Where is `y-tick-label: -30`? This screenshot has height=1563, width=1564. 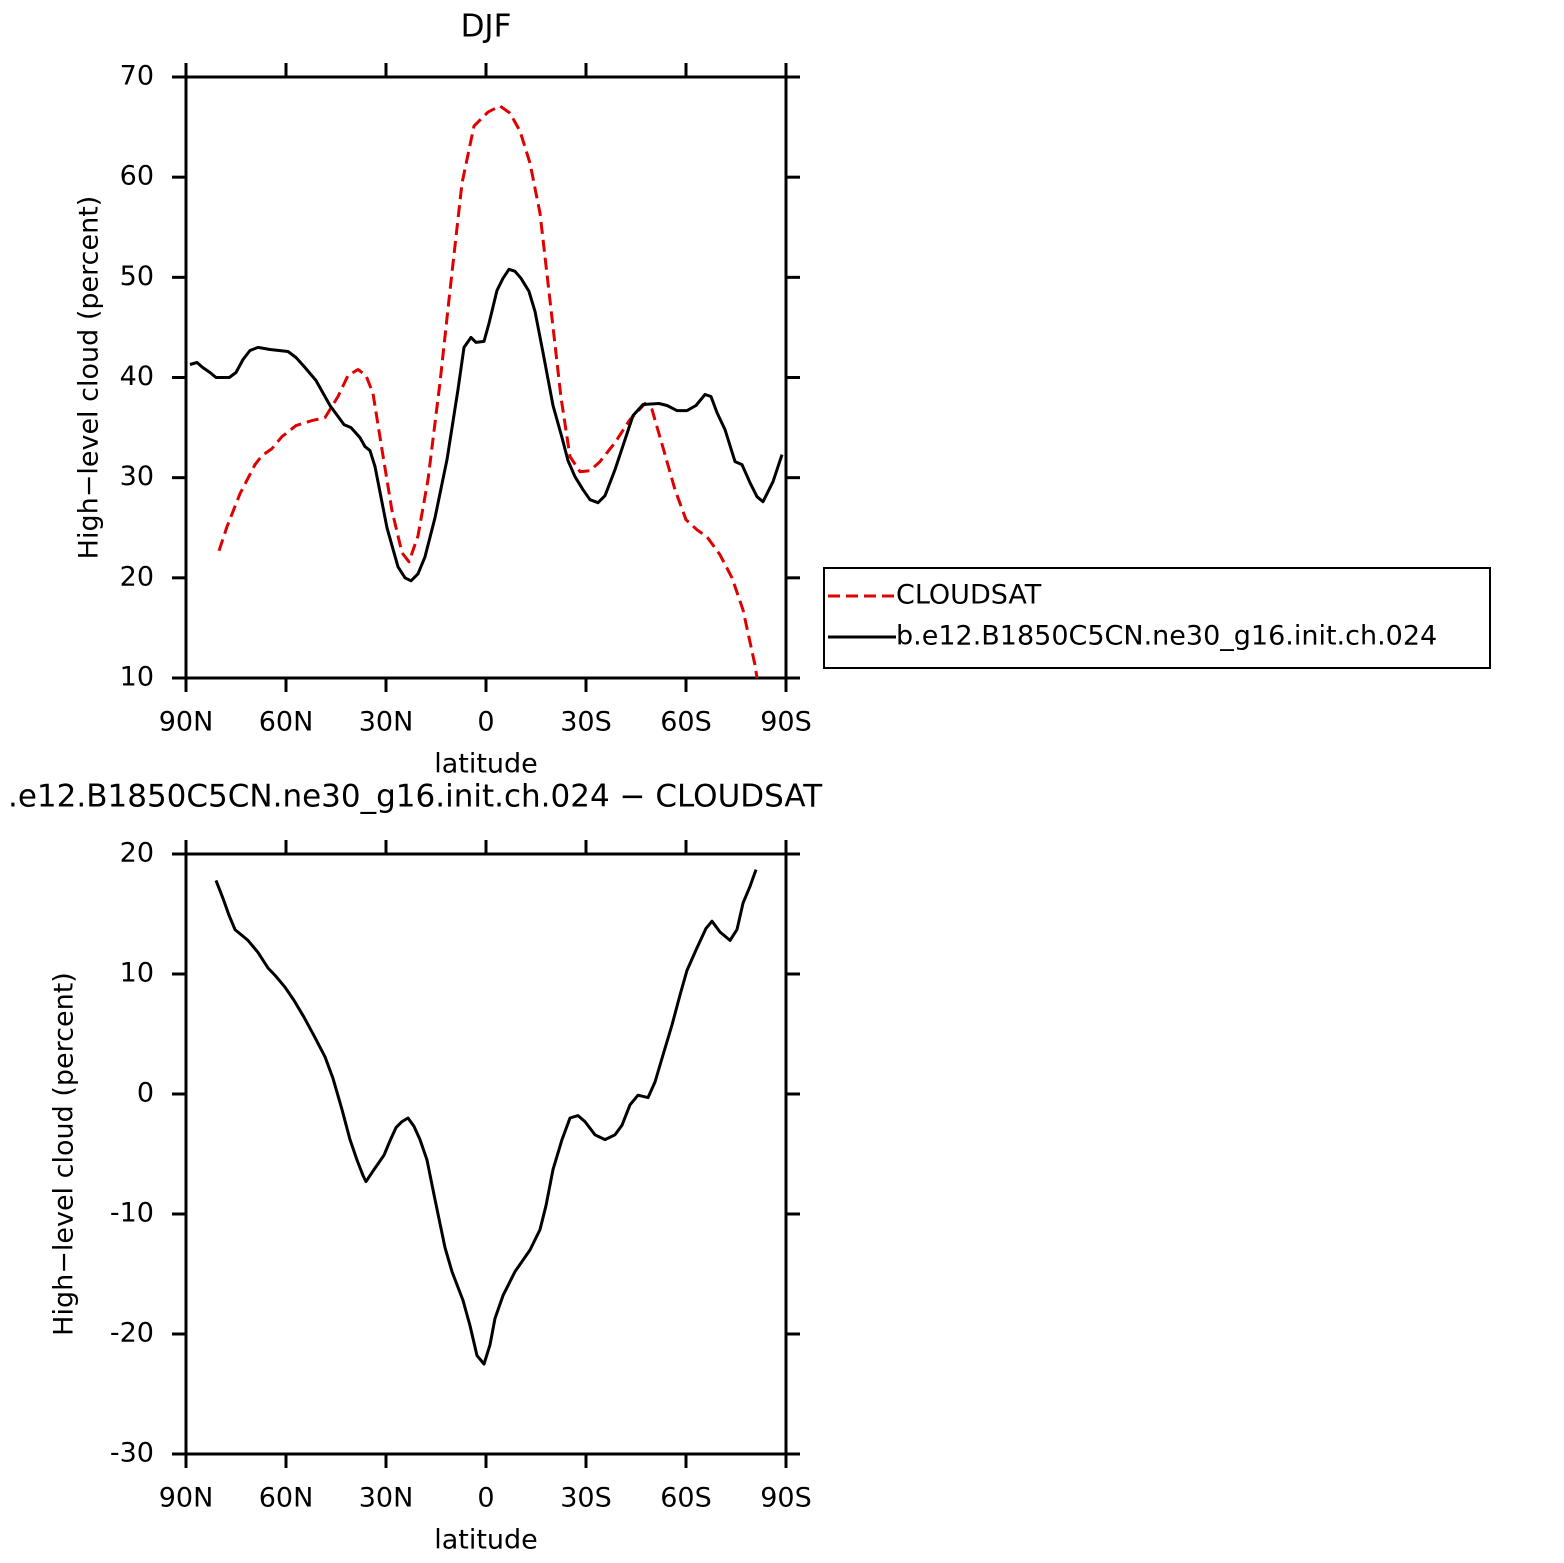
y-tick-label: -30 is located at coordinates (132, 1453).